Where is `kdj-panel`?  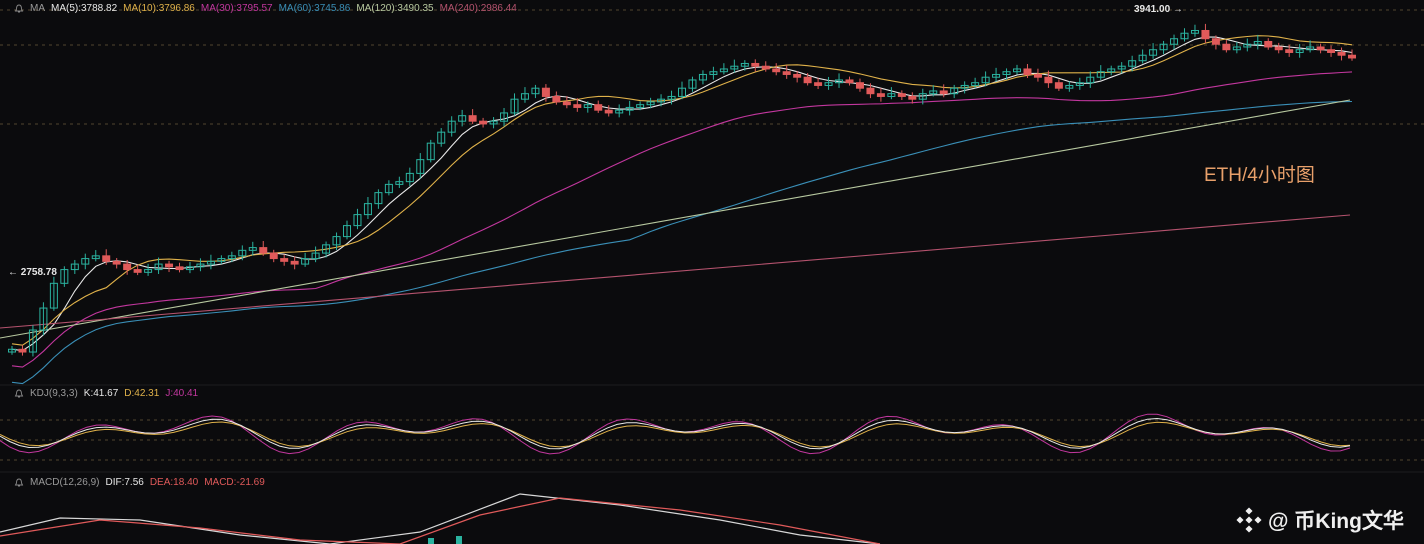
kdj-panel is located at coordinates (675, 434).